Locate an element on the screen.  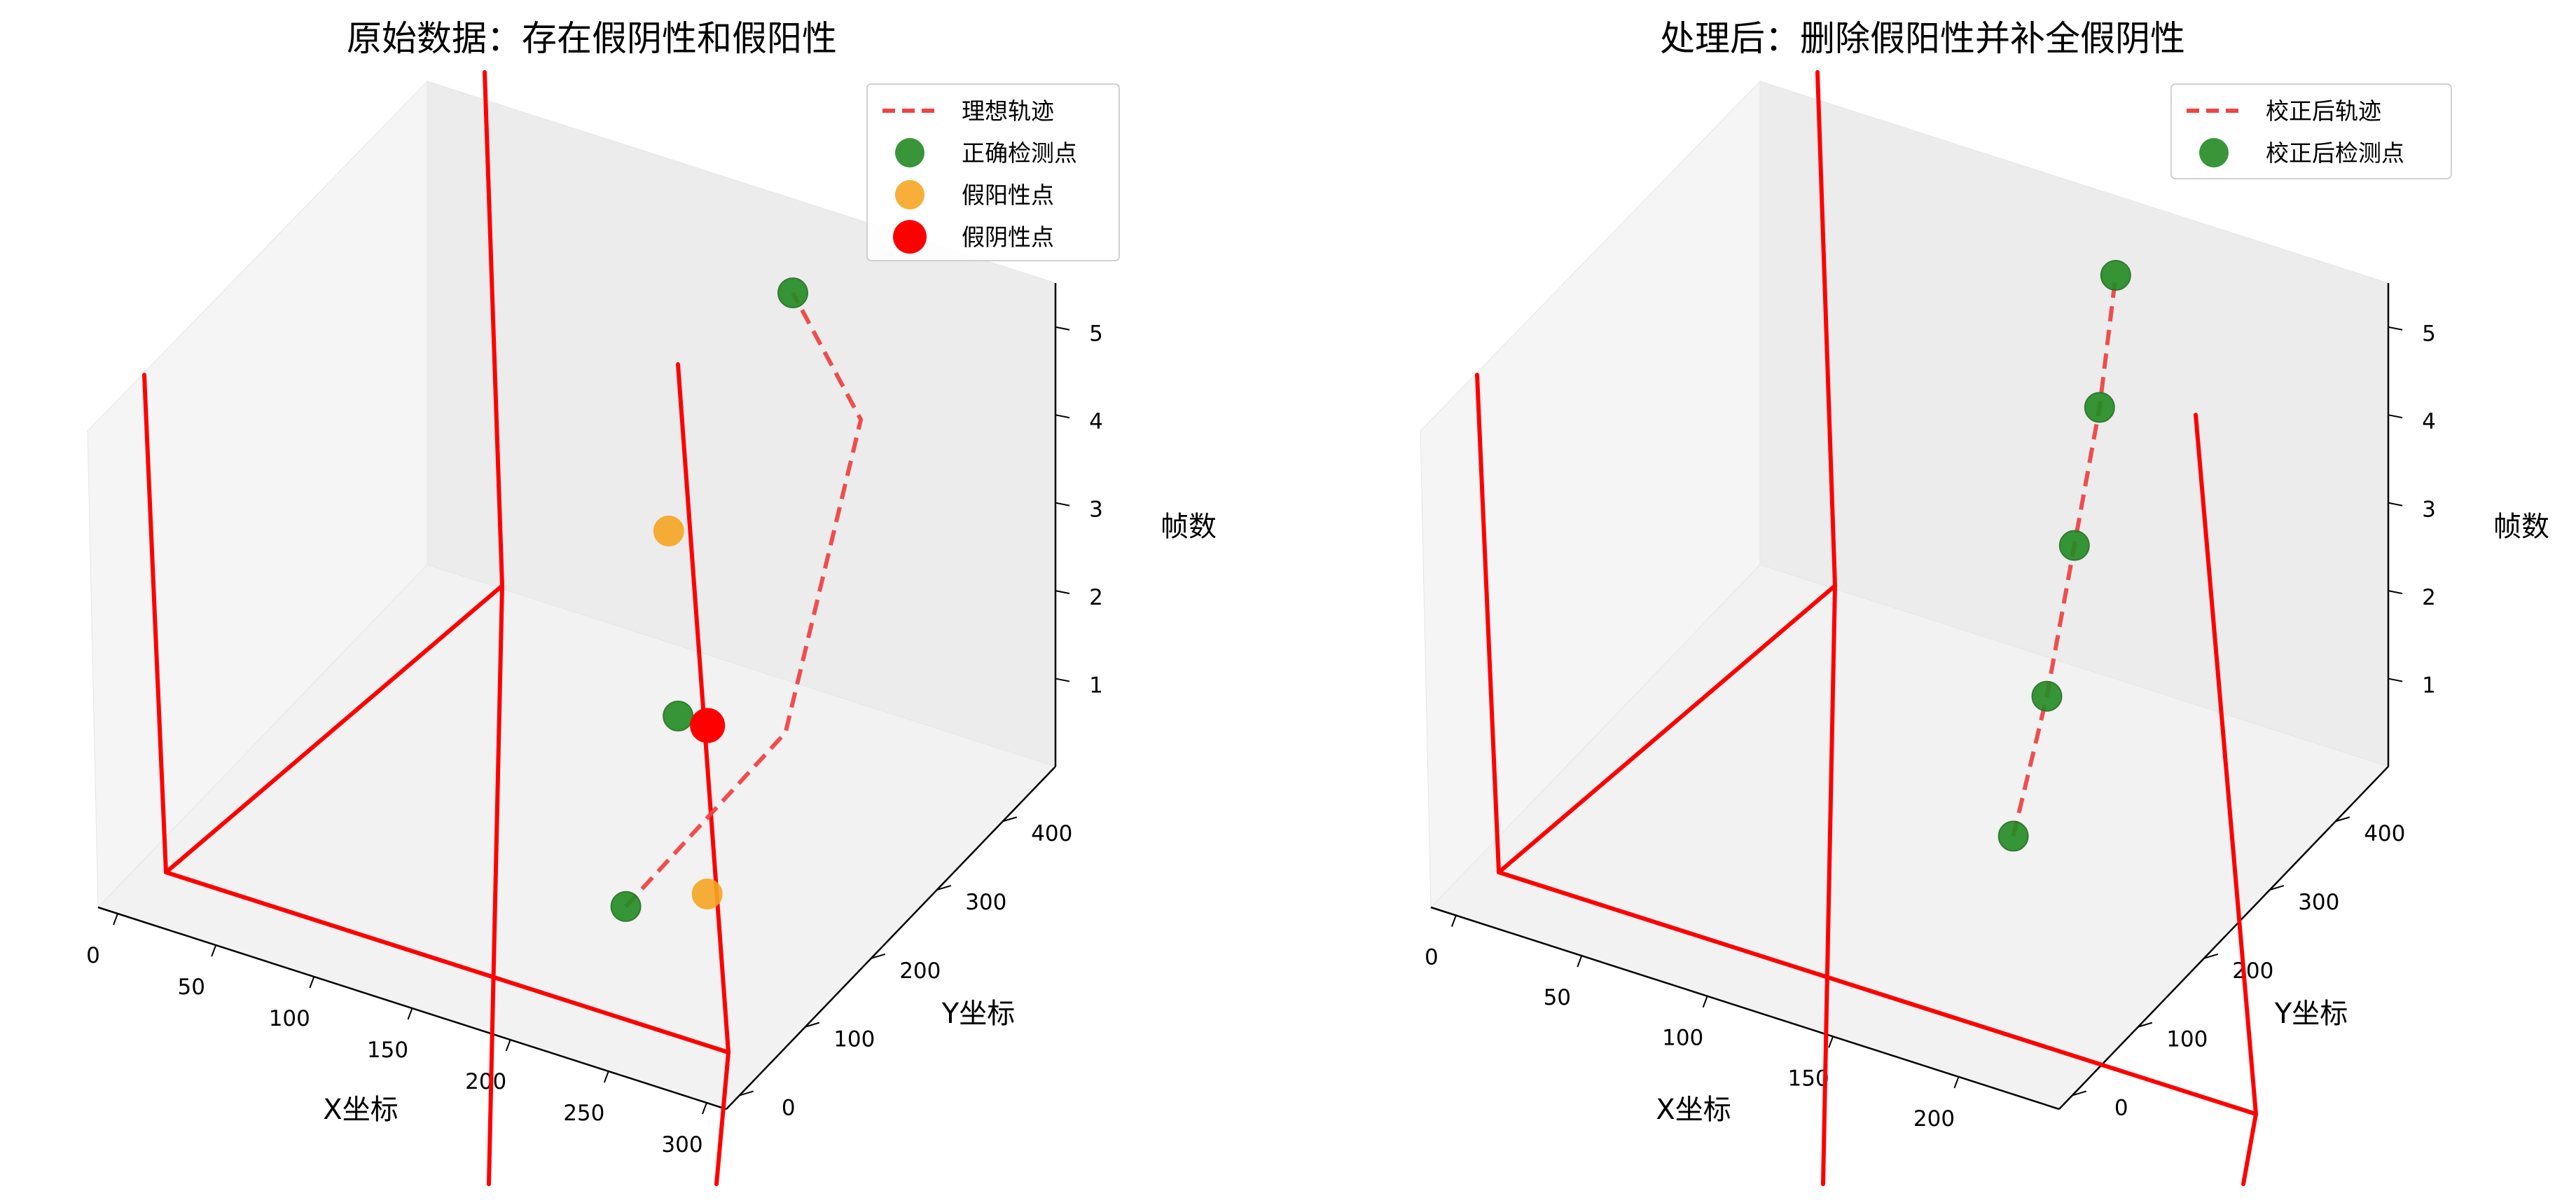
right-title: 处理后：删除假阳性并补全假阴性 is located at coordinates (1923, 39).